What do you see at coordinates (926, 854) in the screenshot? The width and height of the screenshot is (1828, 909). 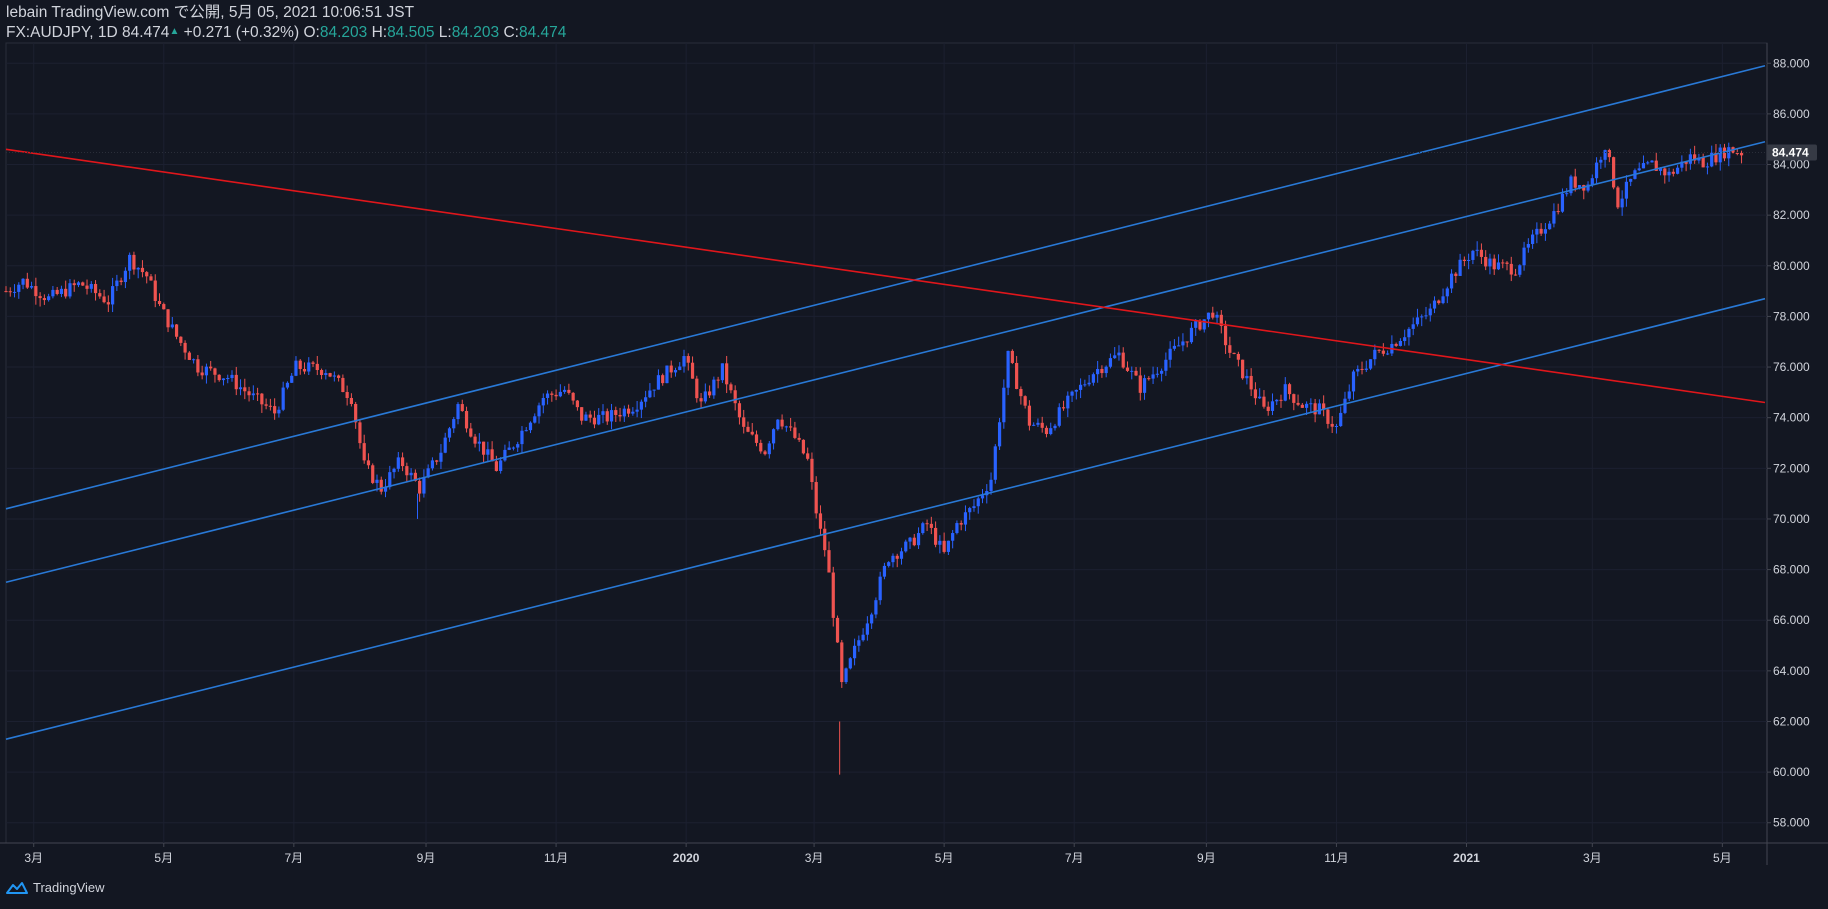 I see `time-axis: 3月5月7月9月11月20203月5月7月9月11月20213月5月7月` at bounding box center [926, 854].